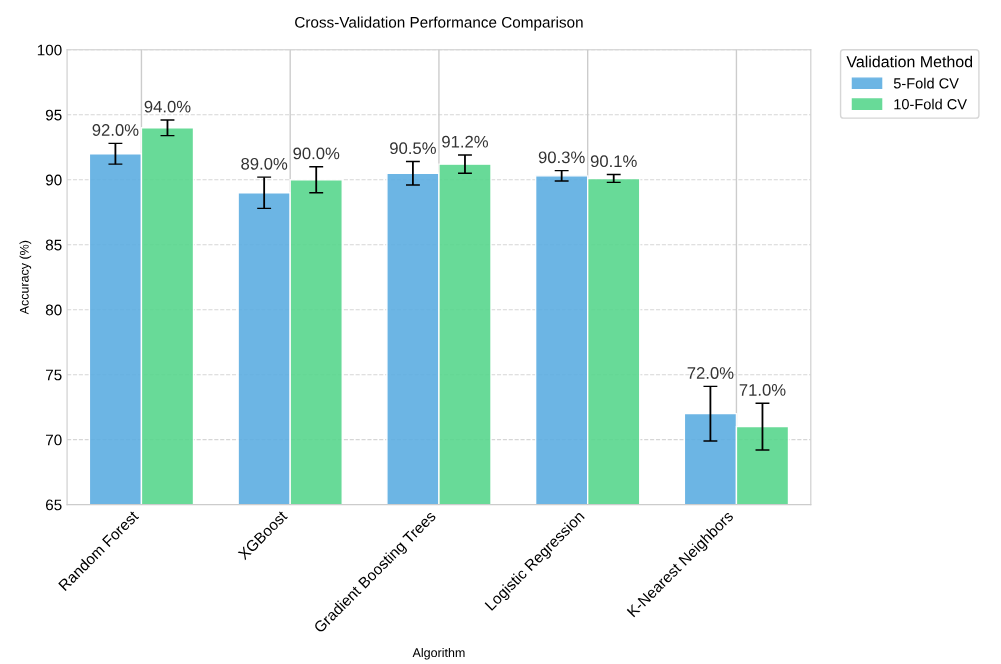 The image size is (1001, 664). What do you see at coordinates (53, 245) in the screenshot?
I see `y-tick-label: 85` at bounding box center [53, 245].